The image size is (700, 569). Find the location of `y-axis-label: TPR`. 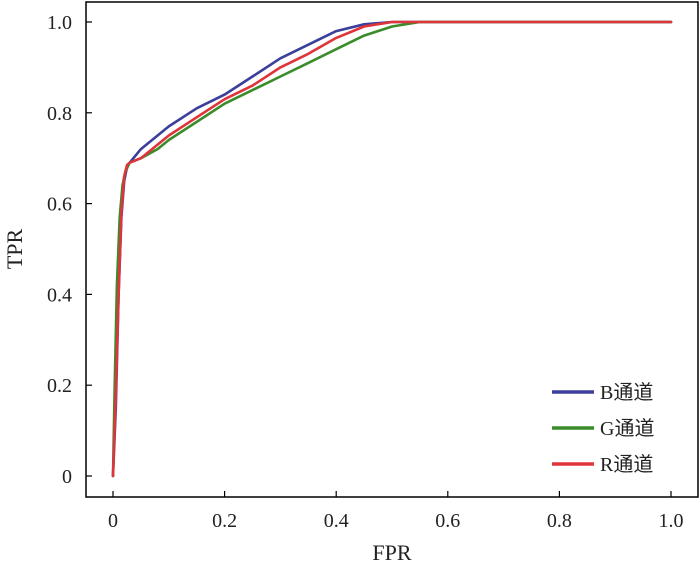

y-axis-label: TPR is located at coordinates (14, 249).